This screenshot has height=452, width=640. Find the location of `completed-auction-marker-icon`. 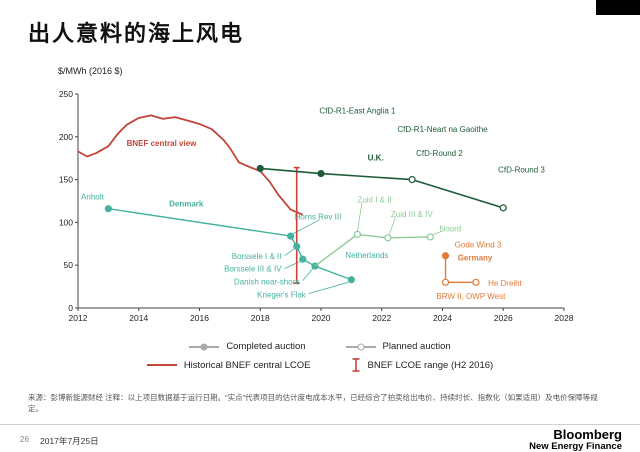

completed-auction-marker-icon is located at coordinates (204, 346).